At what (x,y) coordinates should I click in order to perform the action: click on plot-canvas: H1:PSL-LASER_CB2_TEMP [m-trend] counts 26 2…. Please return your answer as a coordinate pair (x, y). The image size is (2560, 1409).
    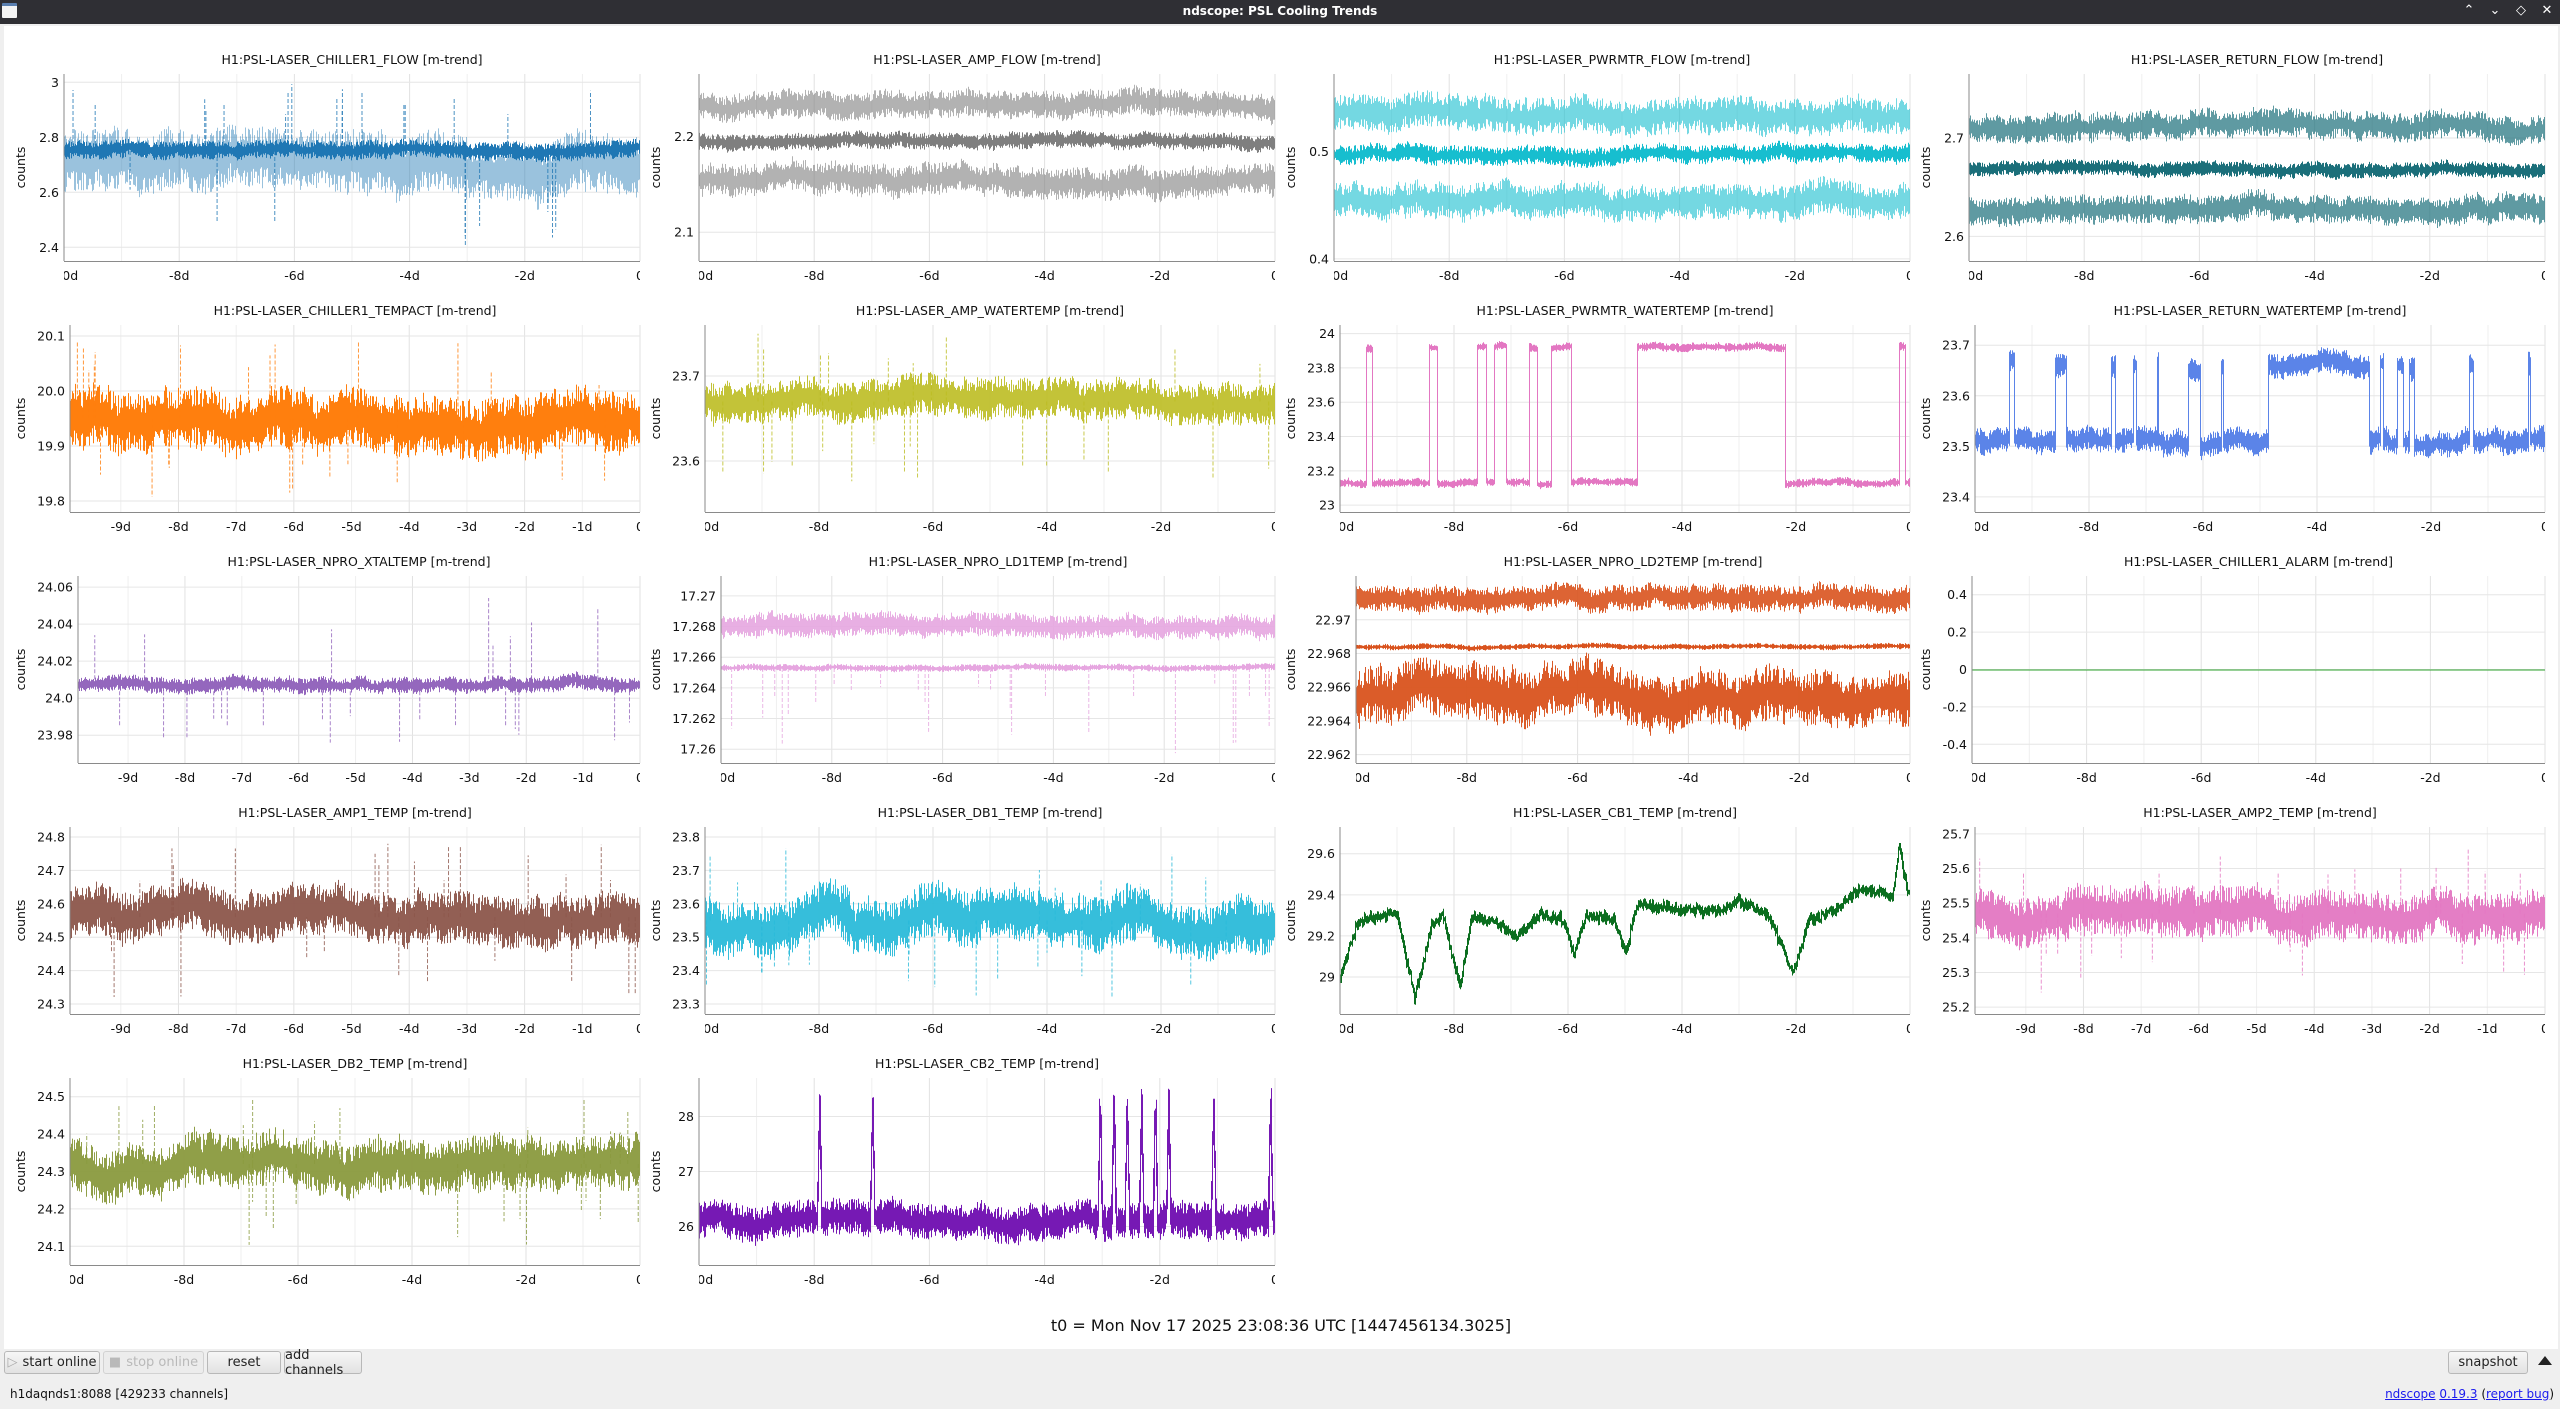
    Looking at the image, I should click on (962, 1172).